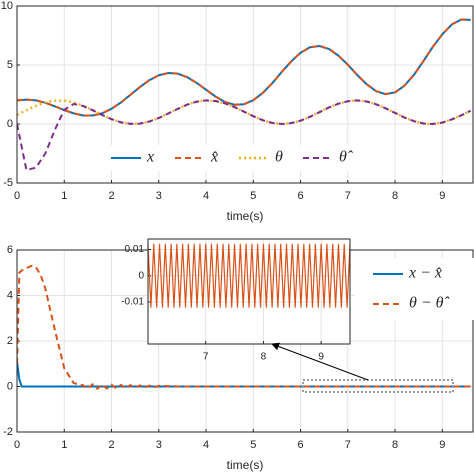 The width and height of the screenshot is (474, 474). What do you see at coordinates (10, 341) in the screenshot?
I see `y-tick-label: 2` at bounding box center [10, 341].